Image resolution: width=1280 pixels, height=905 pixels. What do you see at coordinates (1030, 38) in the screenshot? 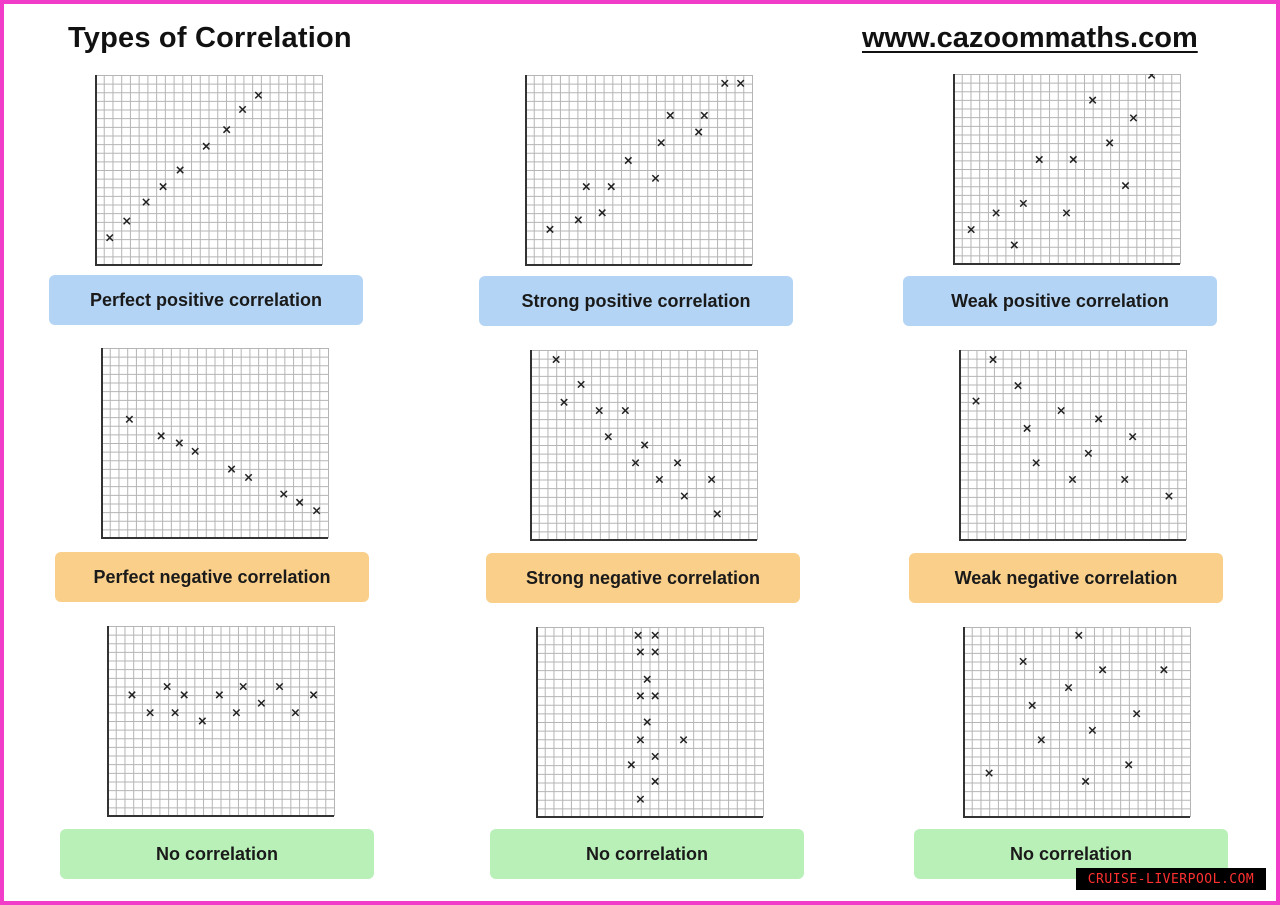
I see `website-link: www.cazoommaths.com` at bounding box center [1030, 38].